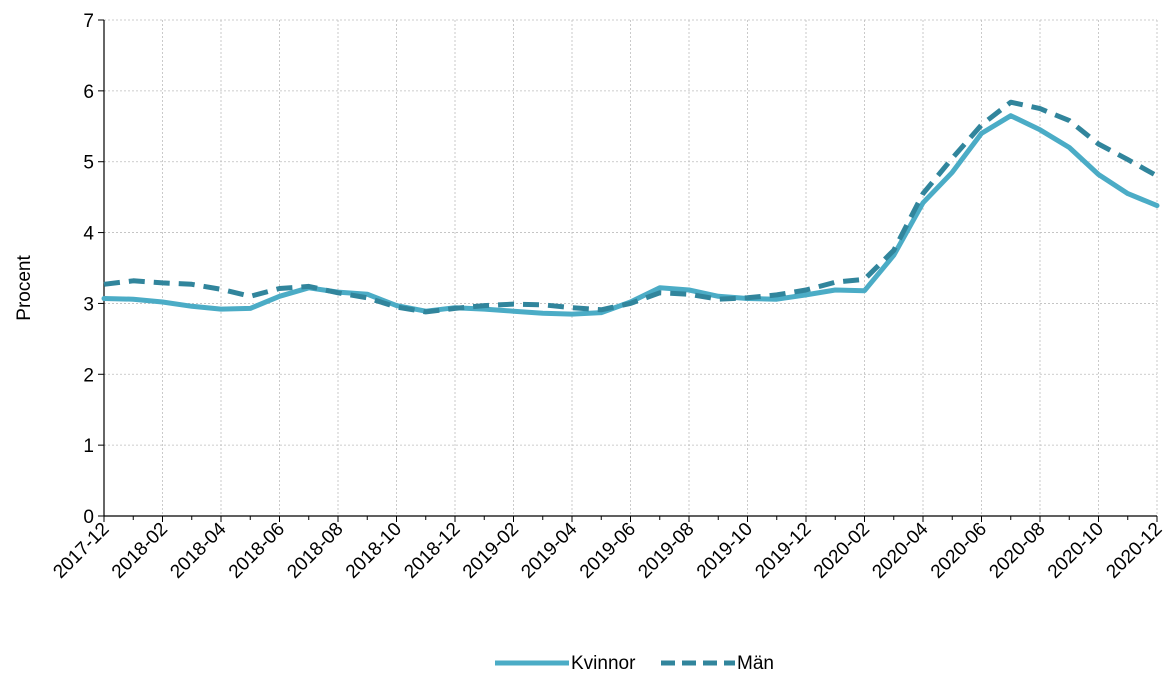  I want to click on y-tick-label: 5, so click(88, 163).